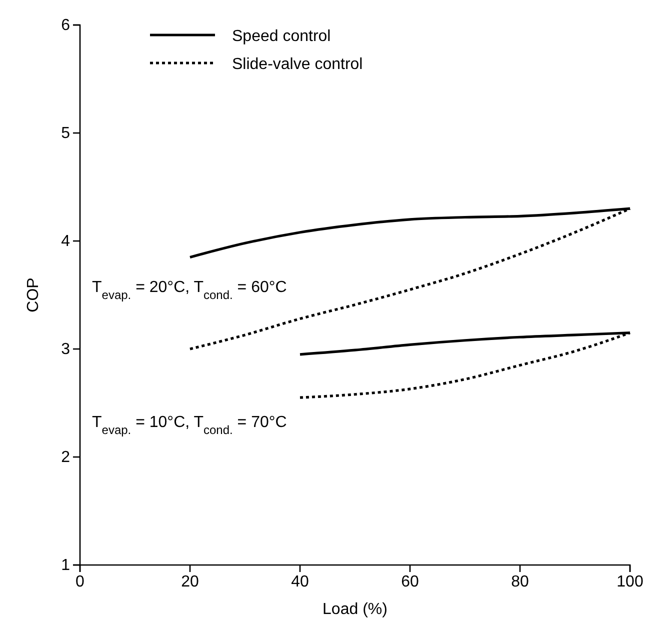  Describe the element at coordinates (520, 581) in the screenshot. I see `x-tick-label: 80` at that location.